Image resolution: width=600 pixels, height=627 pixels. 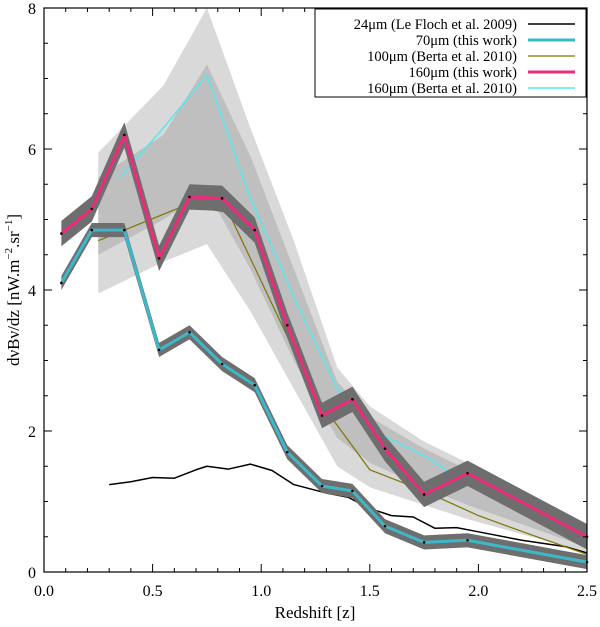 What do you see at coordinates (32, 9) in the screenshot?
I see `y-tick-label: 8` at bounding box center [32, 9].